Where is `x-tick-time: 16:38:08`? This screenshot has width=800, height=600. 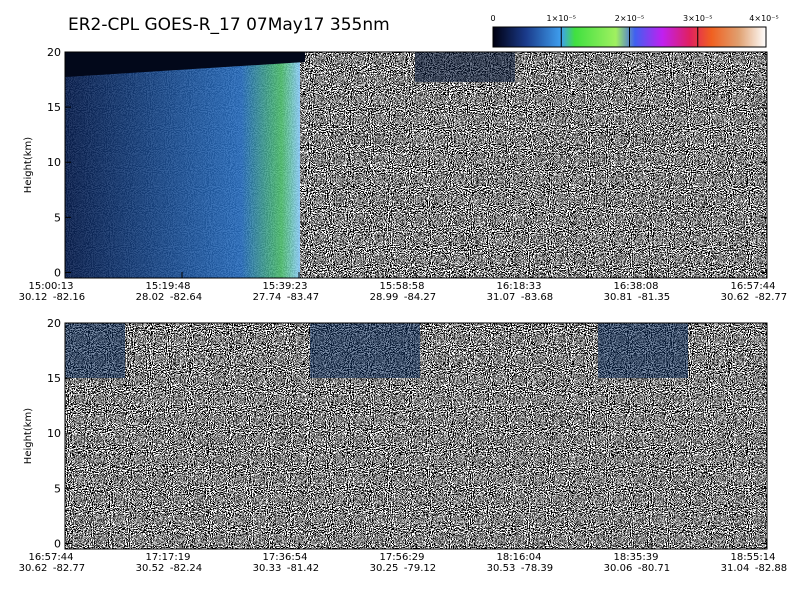
x-tick-time: 16:38:08 is located at coordinates (636, 286).